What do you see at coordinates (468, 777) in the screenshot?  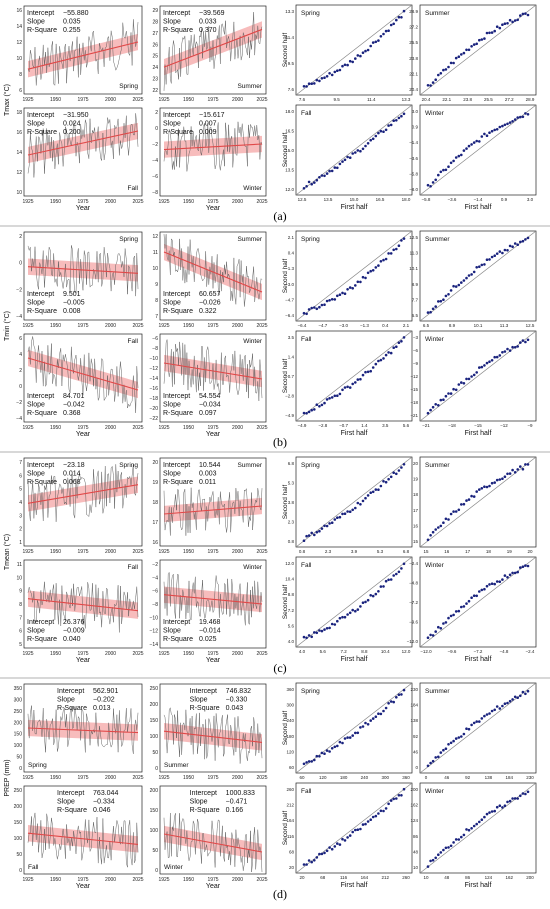 I see `x-tick-label: 92` at bounding box center [468, 777].